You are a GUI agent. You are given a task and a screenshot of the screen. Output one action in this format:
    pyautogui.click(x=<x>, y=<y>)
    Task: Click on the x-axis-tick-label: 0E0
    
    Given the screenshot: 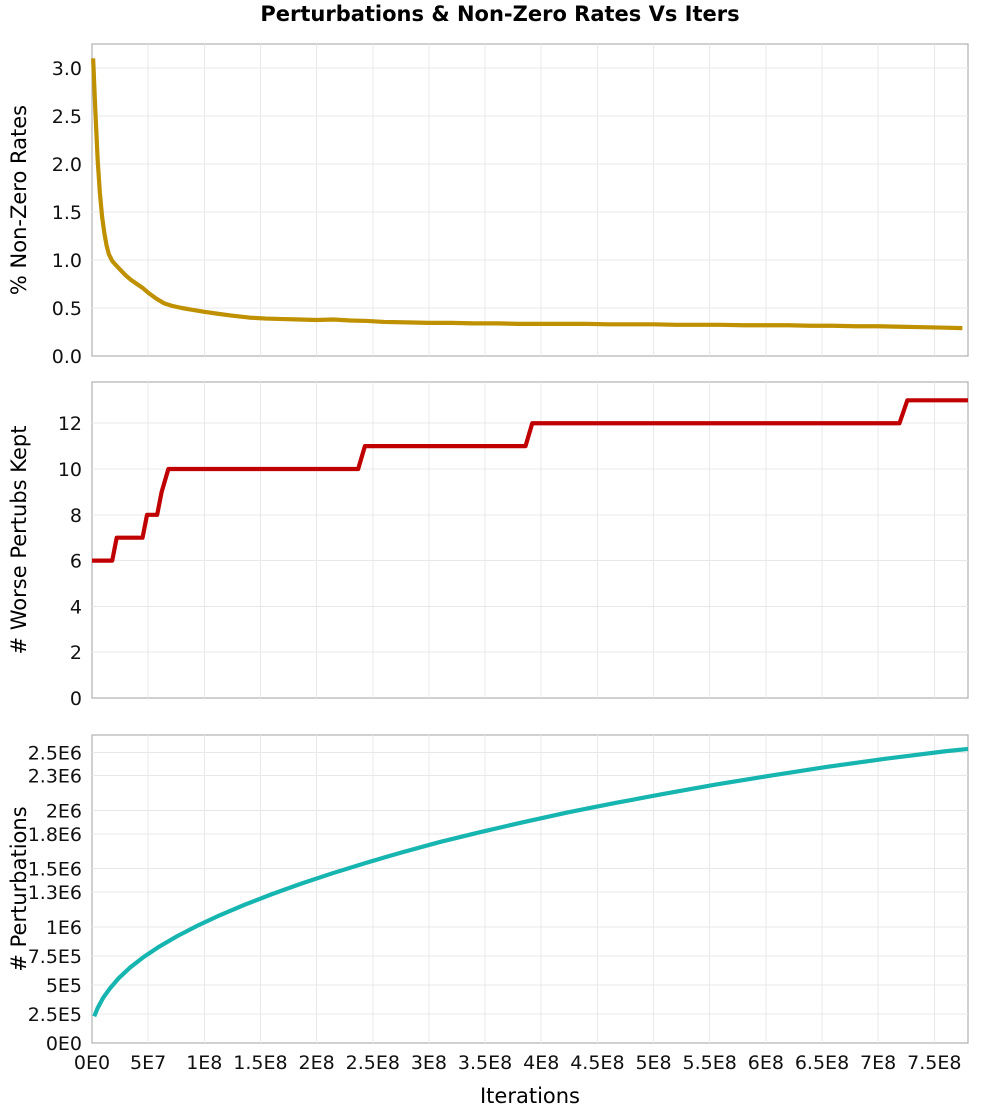 What is the action you would take?
    pyautogui.click(x=92, y=1063)
    